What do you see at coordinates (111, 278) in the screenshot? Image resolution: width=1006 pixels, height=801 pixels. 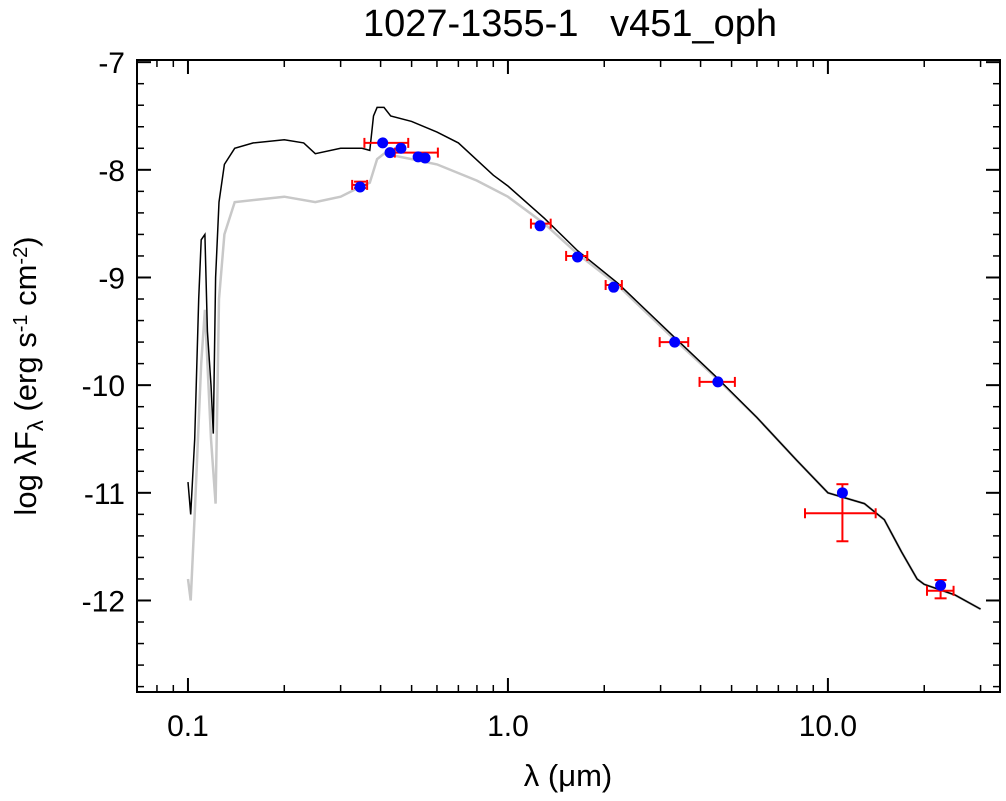 I see `y-tick-label: -9` at bounding box center [111, 278].